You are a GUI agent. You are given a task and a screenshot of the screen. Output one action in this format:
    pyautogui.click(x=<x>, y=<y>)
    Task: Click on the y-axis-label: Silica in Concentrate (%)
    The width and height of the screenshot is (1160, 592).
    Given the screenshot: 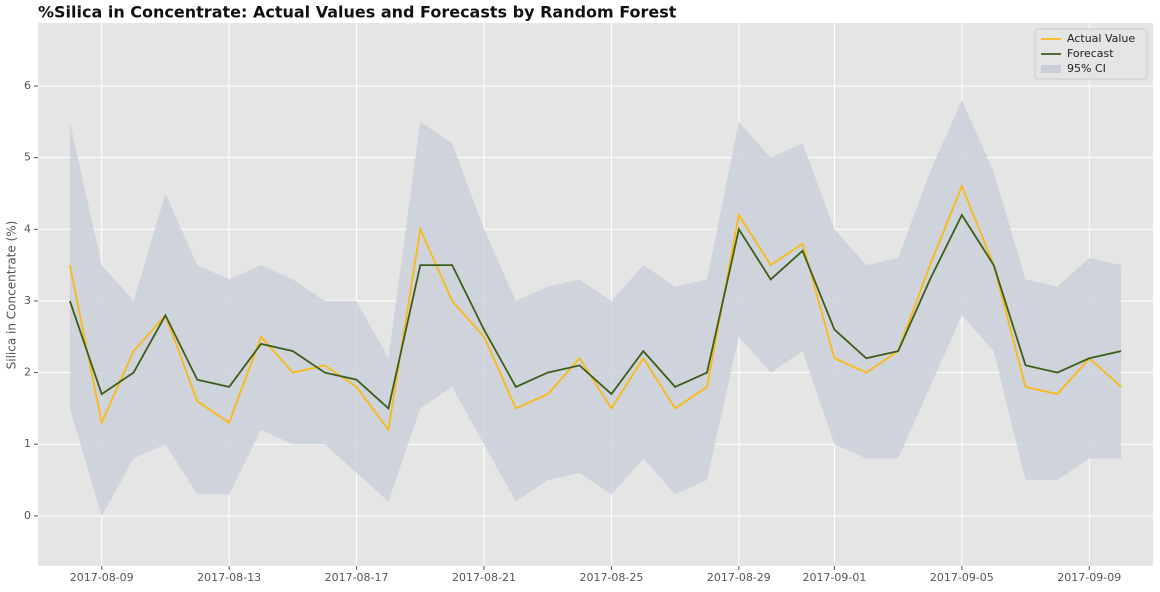 What is the action you would take?
    pyautogui.click(x=12, y=295)
    